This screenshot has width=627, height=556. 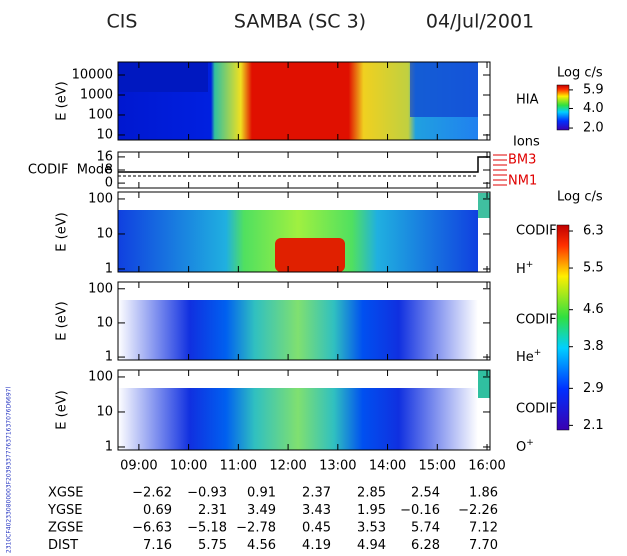 What do you see at coordinates (525, 357) in the screenshot?
I see `species-base: He` at bounding box center [525, 357].